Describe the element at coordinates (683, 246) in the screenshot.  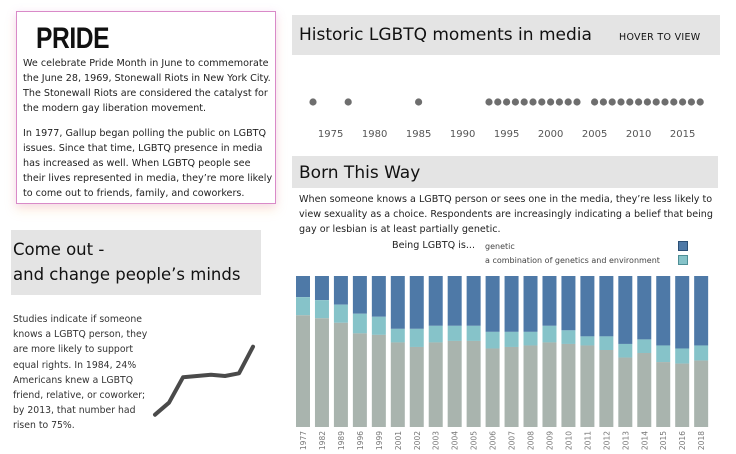
I see `legend-genetic-swatch` at that location.